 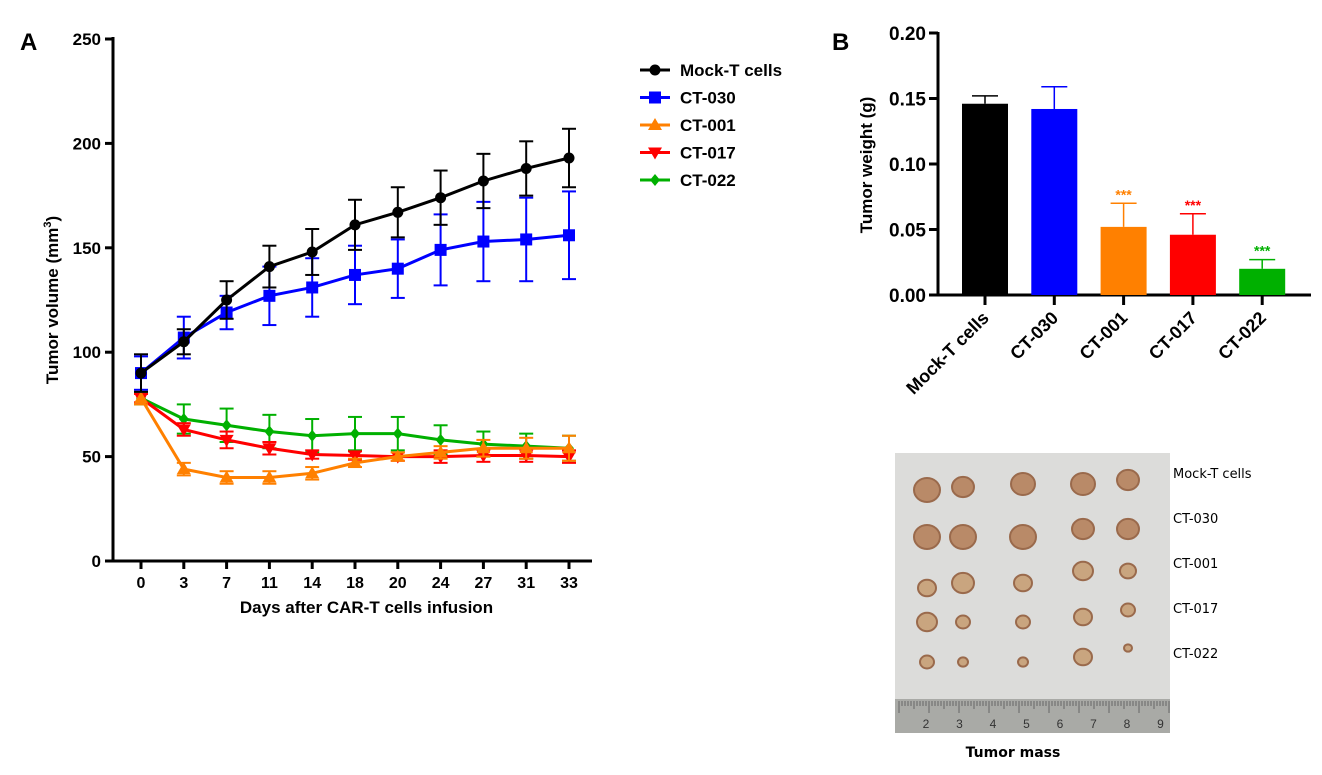 What do you see at coordinates (1212, 474) in the screenshot?
I see `photo-row-label: Mock-T cells` at bounding box center [1212, 474].